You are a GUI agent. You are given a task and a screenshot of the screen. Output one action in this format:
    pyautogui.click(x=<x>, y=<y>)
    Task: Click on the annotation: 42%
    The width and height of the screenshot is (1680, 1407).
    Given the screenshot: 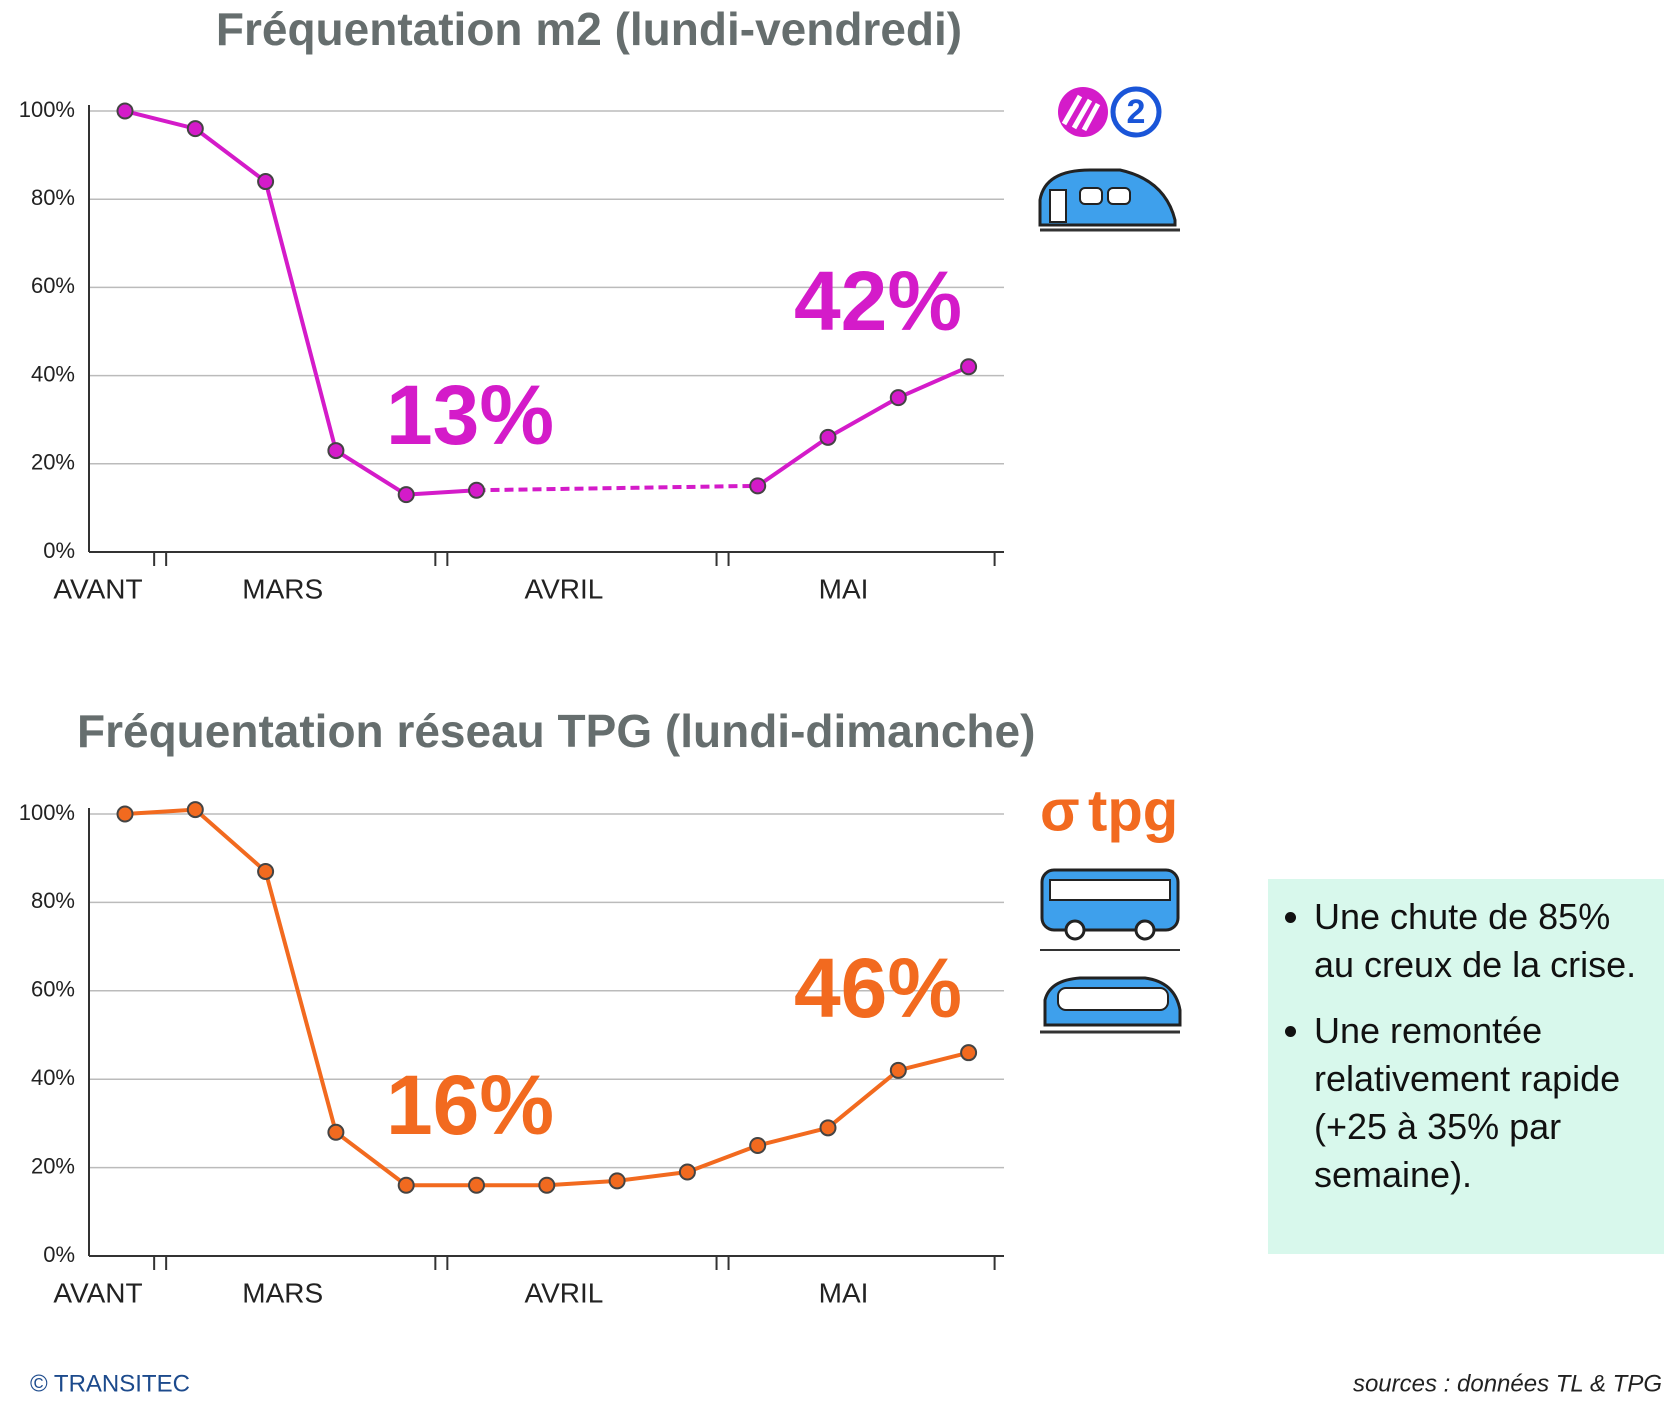 What is the action you would take?
    pyautogui.click(x=878, y=301)
    